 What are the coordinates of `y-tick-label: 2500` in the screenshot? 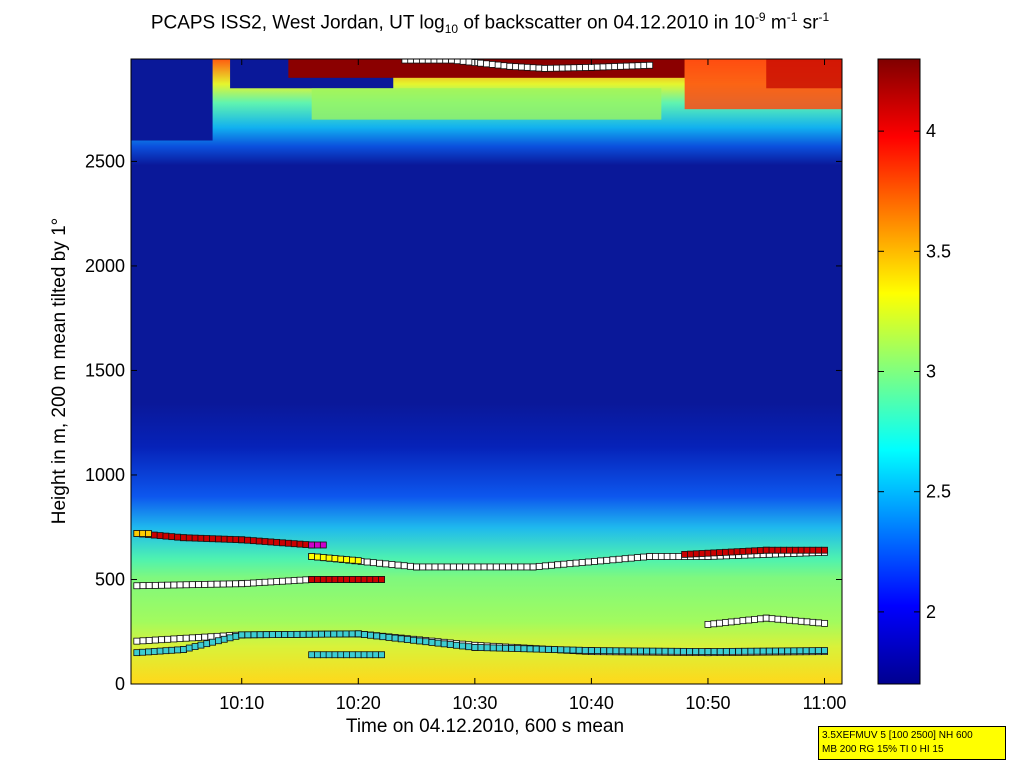 It's located at (105, 161).